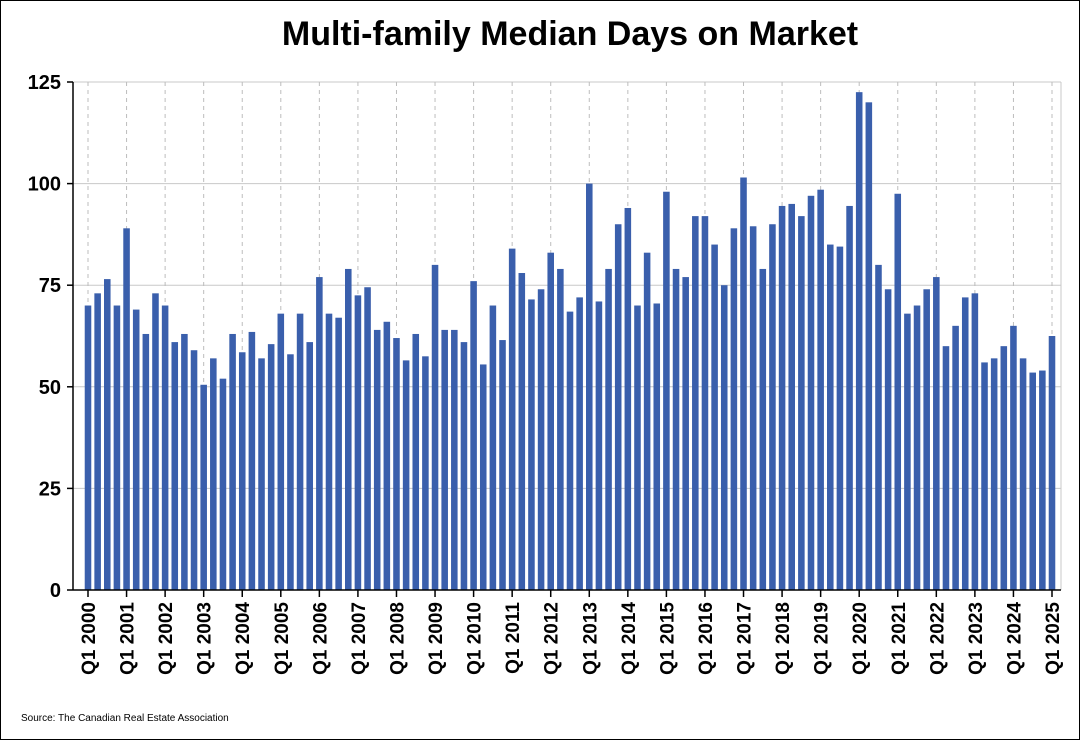 Image resolution: width=1080 pixels, height=740 pixels. I want to click on bar-q4-2014, so click(657, 446).